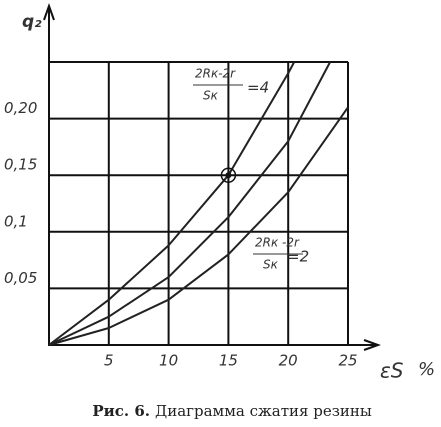 Image resolution: width=441 pixels, height=427 pixels. What do you see at coordinates (228, 361) in the screenshot?
I see `x-tick-label: 15` at bounding box center [228, 361].